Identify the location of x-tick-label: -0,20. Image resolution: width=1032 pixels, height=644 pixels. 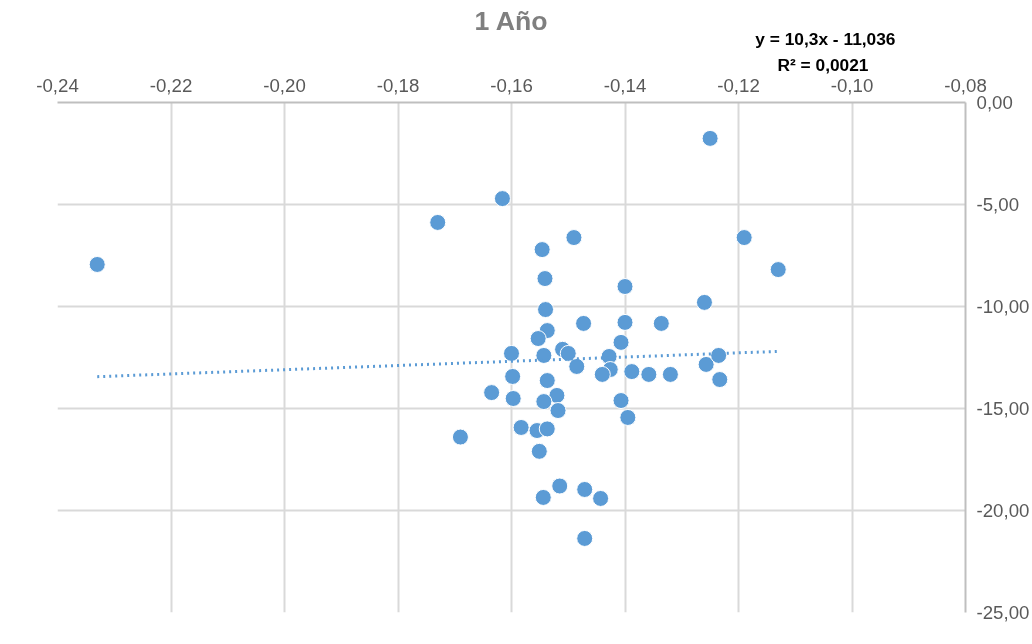
(284, 85).